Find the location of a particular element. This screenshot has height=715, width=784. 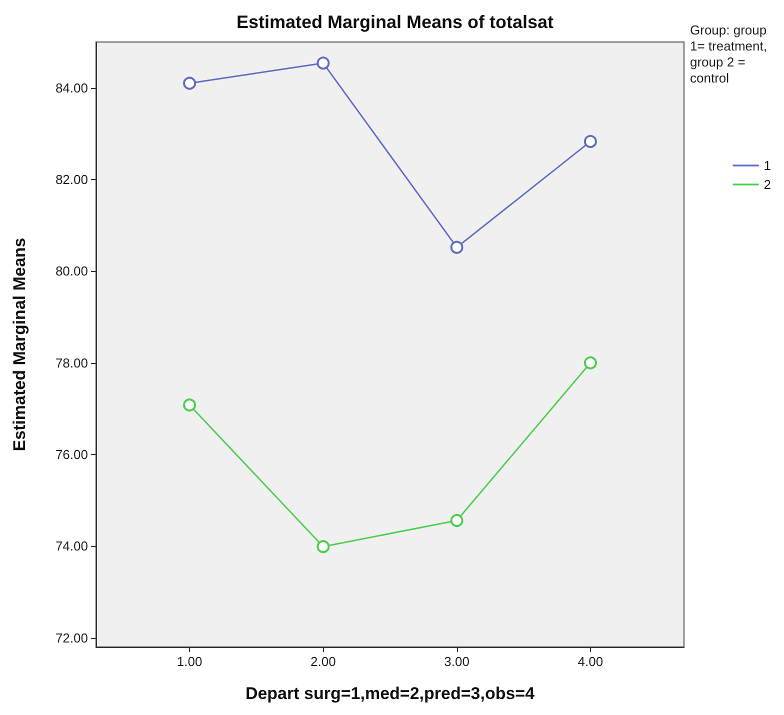

y-tick-label: 74.00 is located at coordinates (71, 546).